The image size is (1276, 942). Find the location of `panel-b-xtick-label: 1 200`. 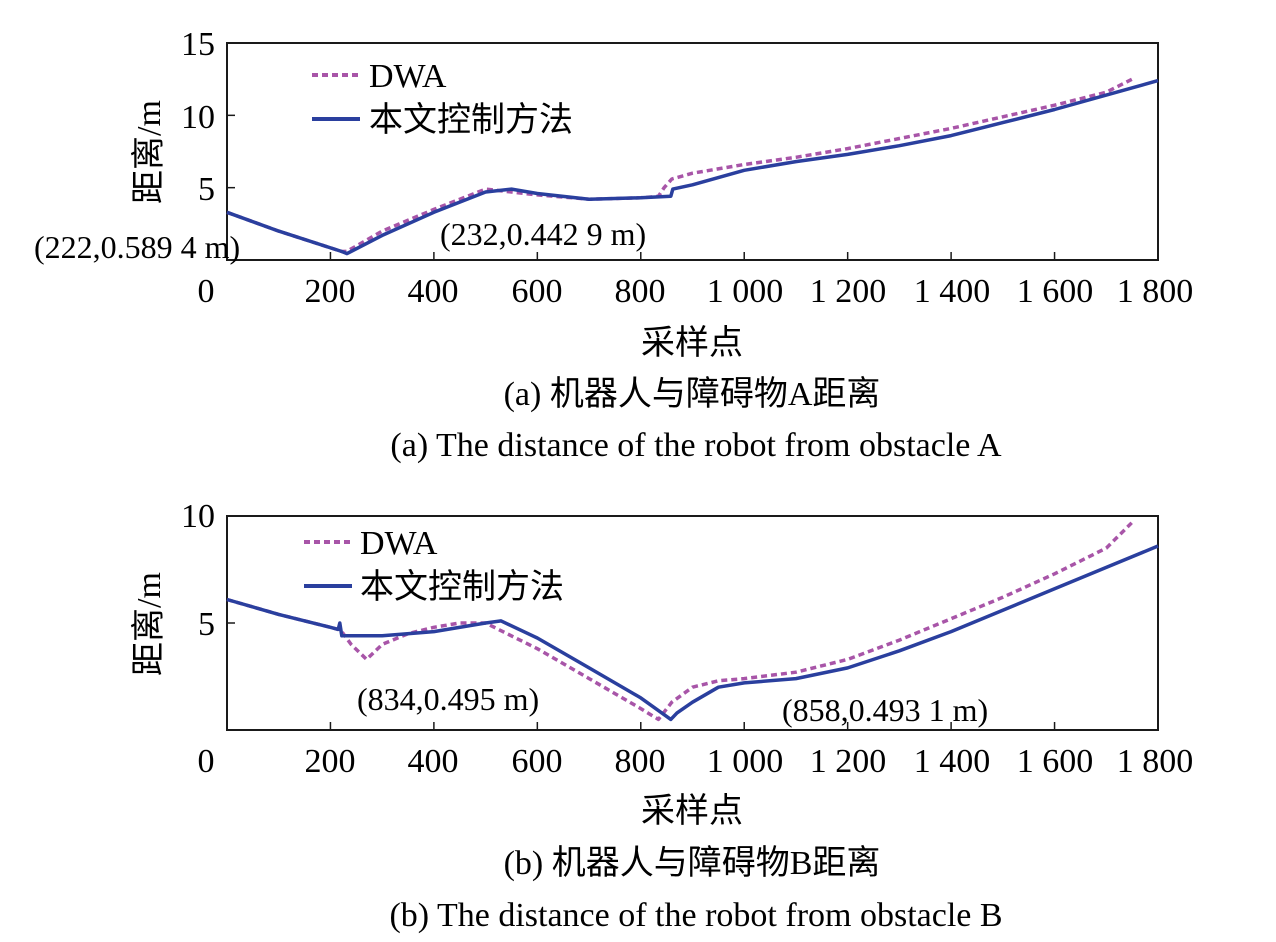

panel-b-xtick-label: 1 200 is located at coordinates (848, 761).